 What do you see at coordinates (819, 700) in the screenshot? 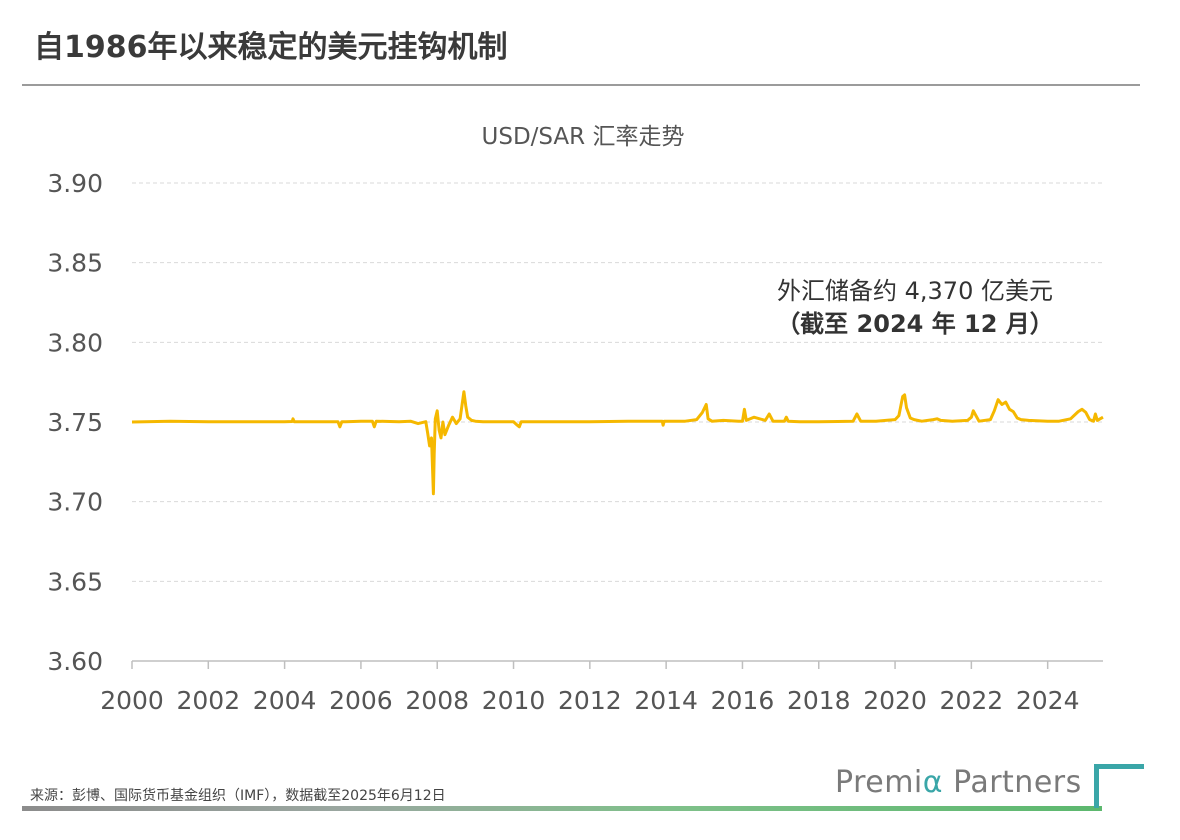
I see `x-tick-label: 2018` at bounding box center [819, 700].